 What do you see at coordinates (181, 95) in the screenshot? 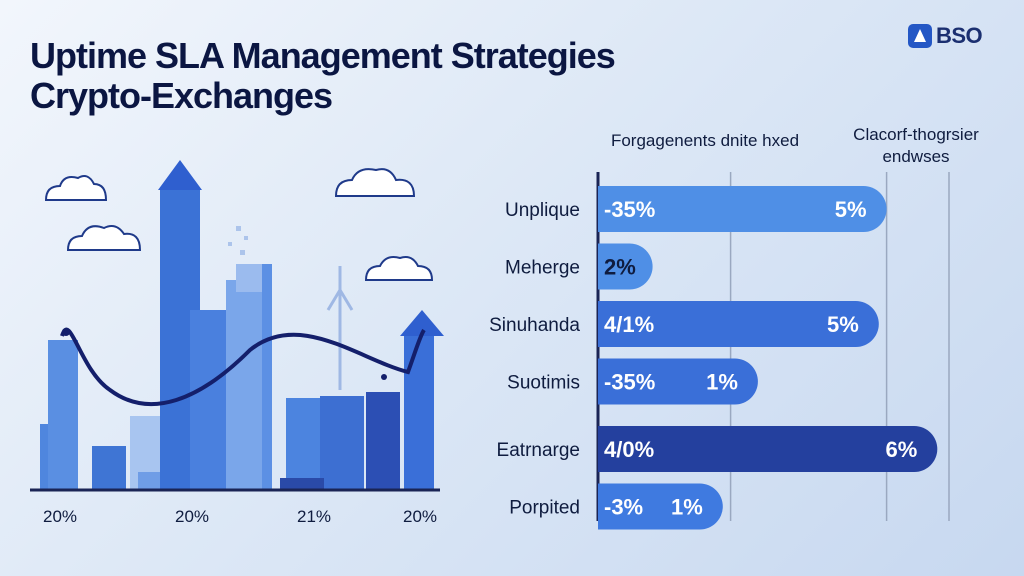
I see `title-line-2: Crypto-Exchanges` at bounding box center [181, 95].